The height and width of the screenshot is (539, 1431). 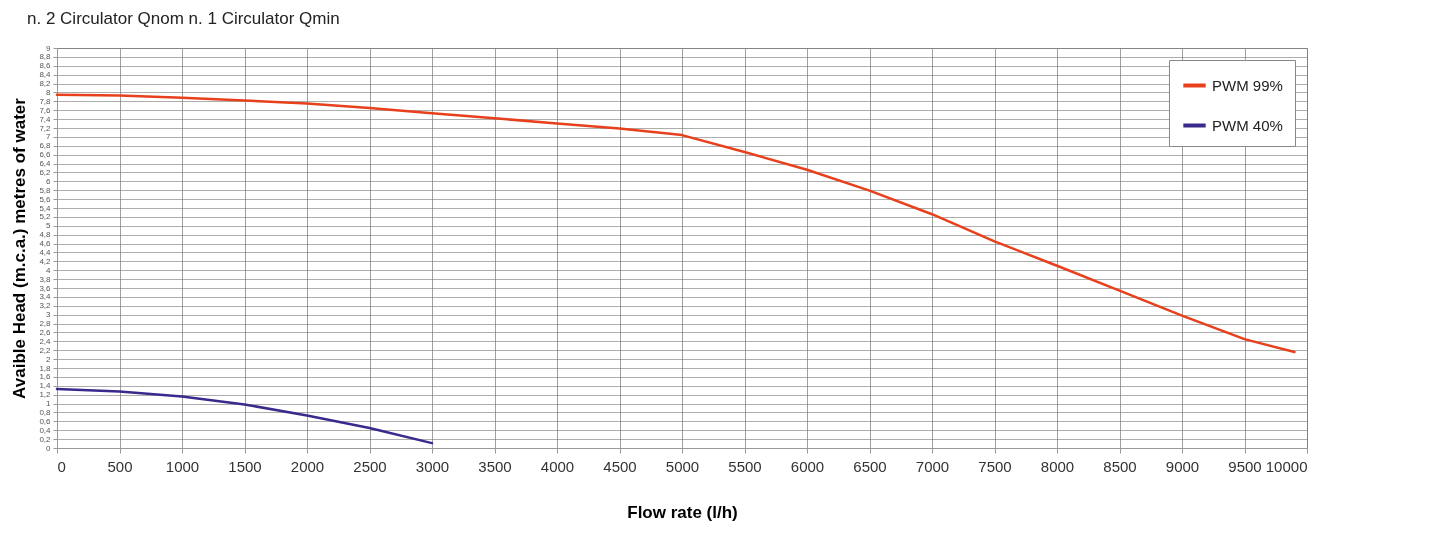 What do you see at coordinates (1286, 466) in the screenshot?
I see `x-tick-label: 10000` at bounding box center [1286, 466].